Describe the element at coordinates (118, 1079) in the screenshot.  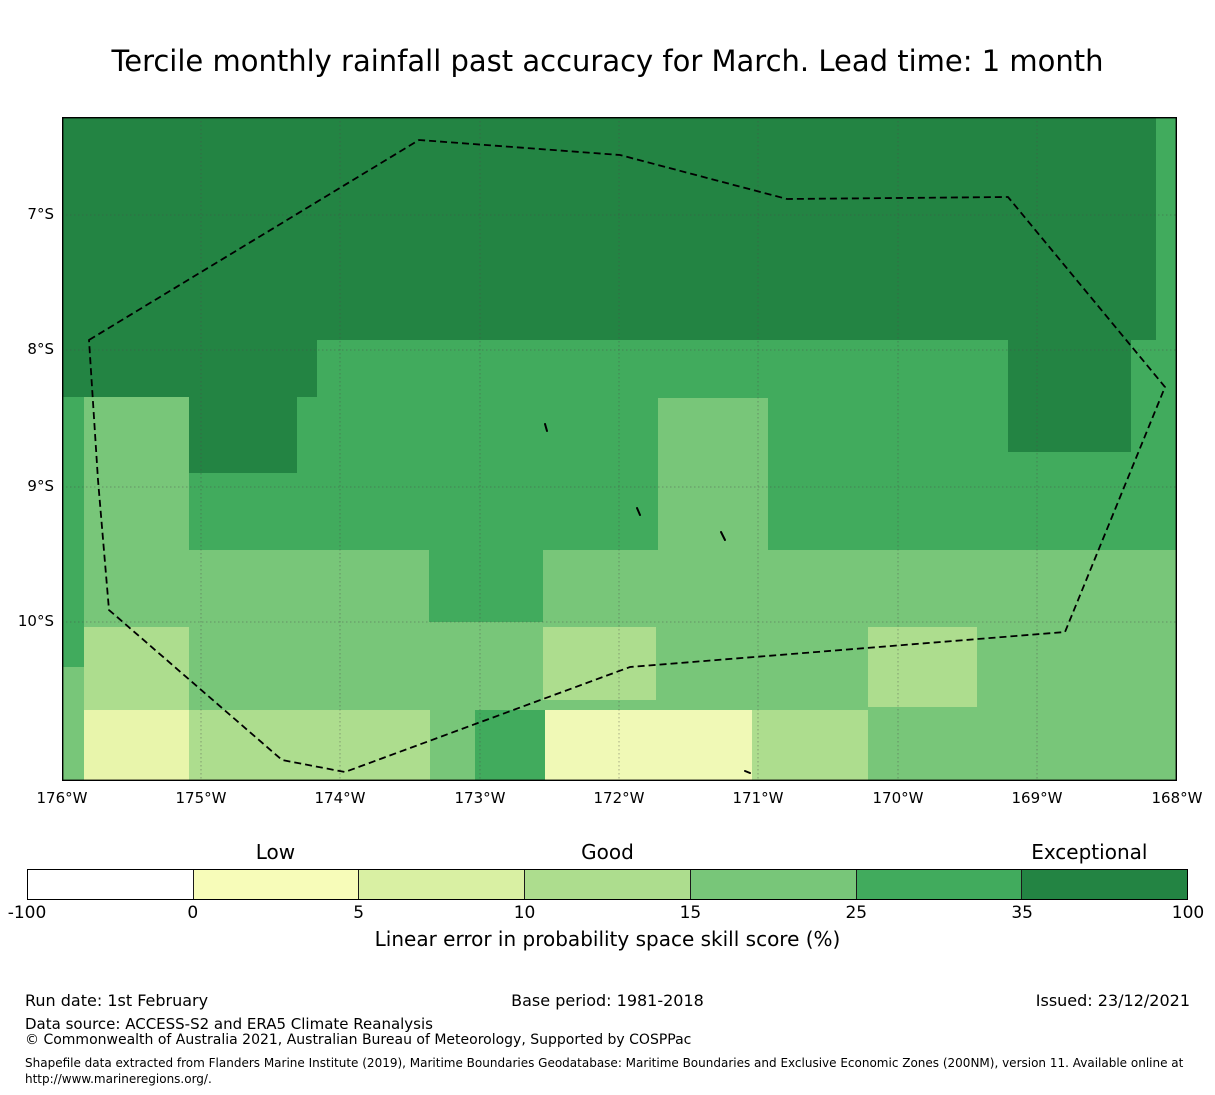
I see `shapefile-note-line2: http://www.marineregions.org/.` at that location.